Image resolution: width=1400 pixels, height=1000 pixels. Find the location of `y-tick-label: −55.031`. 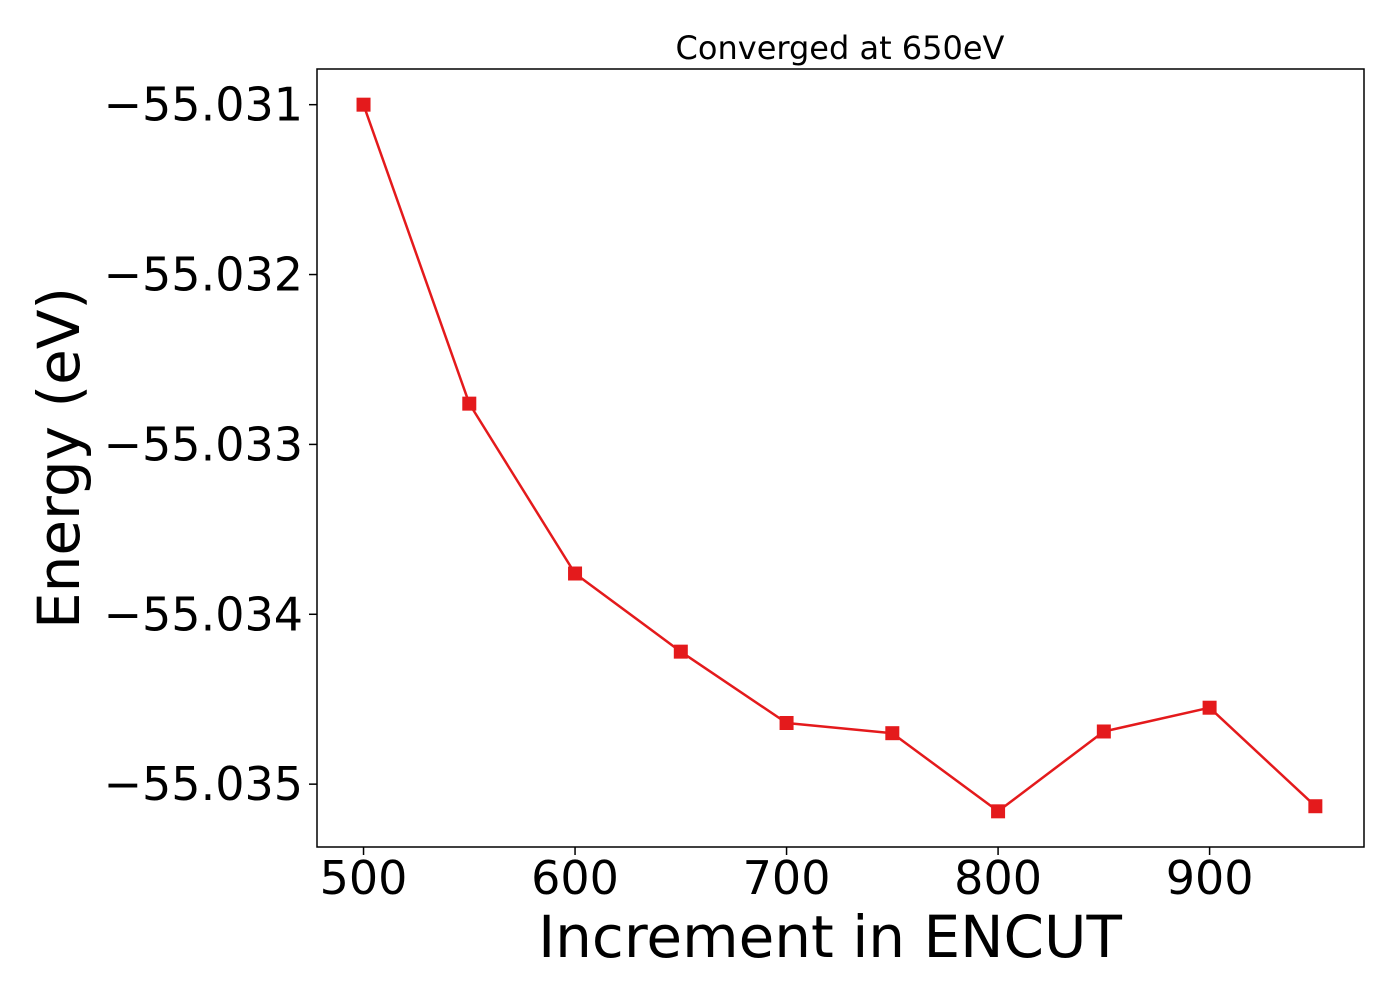

y-tick-label: −55.031 is located at coordinates (204, 105).